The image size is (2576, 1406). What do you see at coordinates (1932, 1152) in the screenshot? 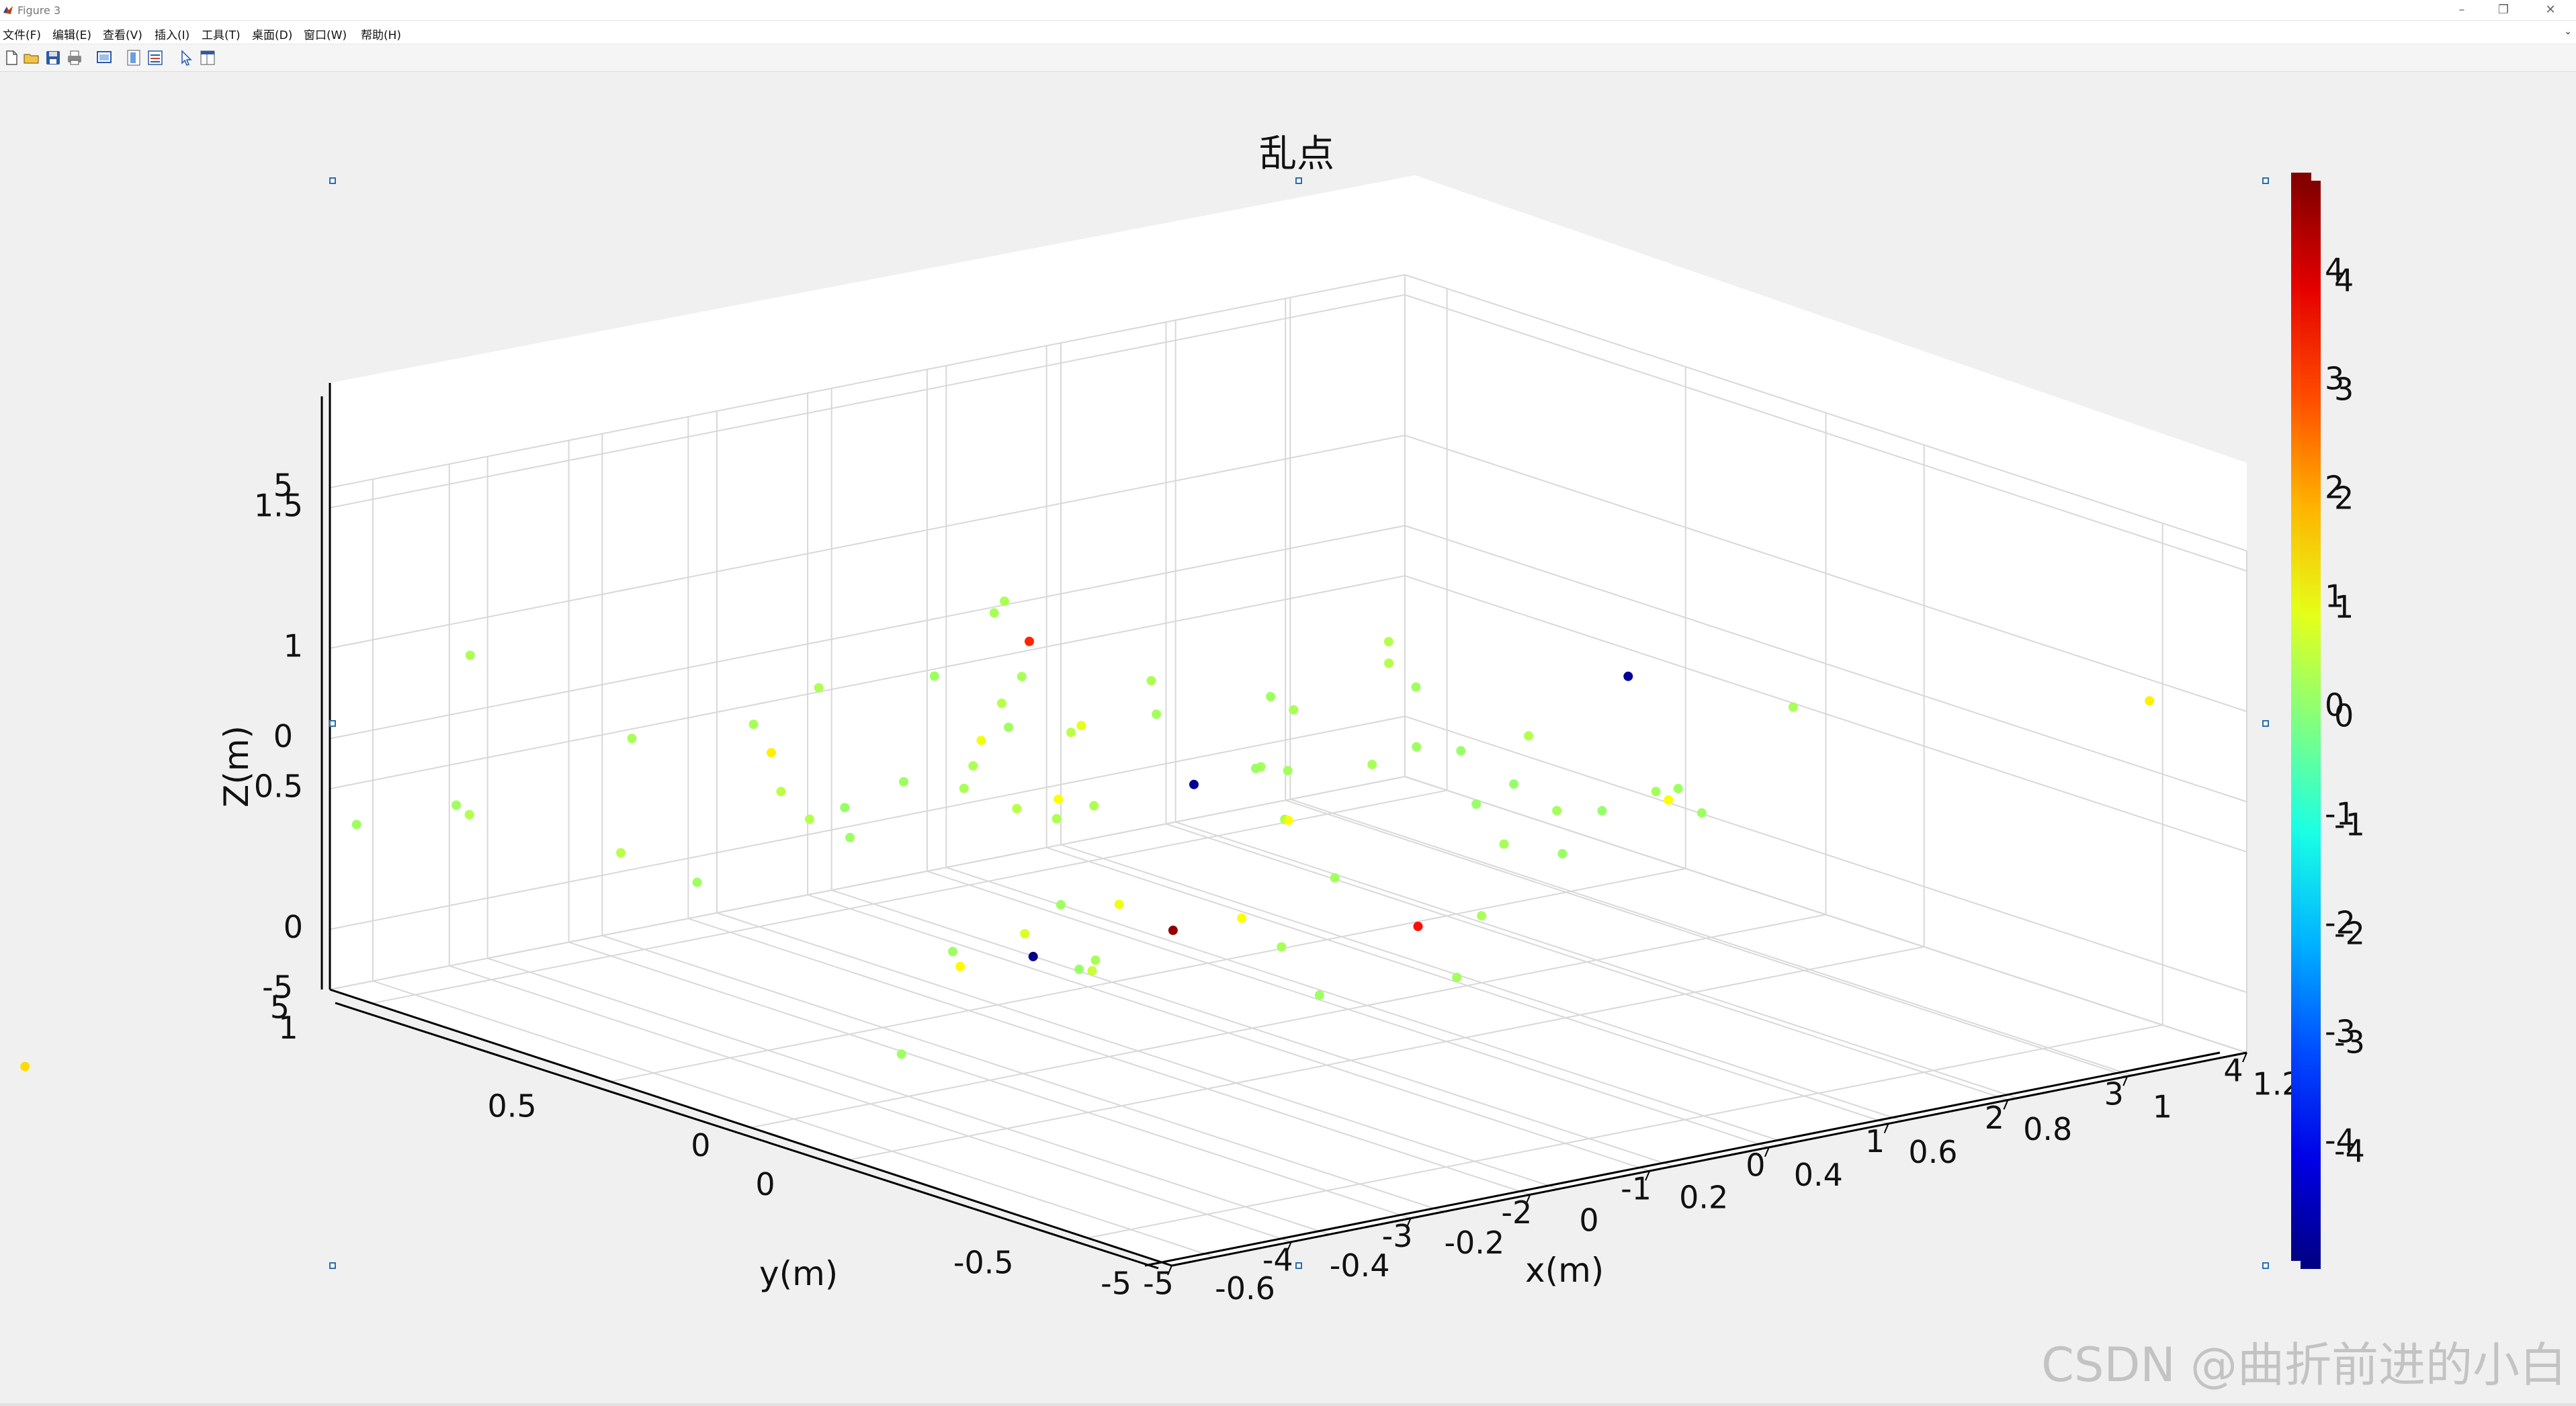
I see `x-tick-label-overlay: 0.6` at bounding box center [1932, 1152].